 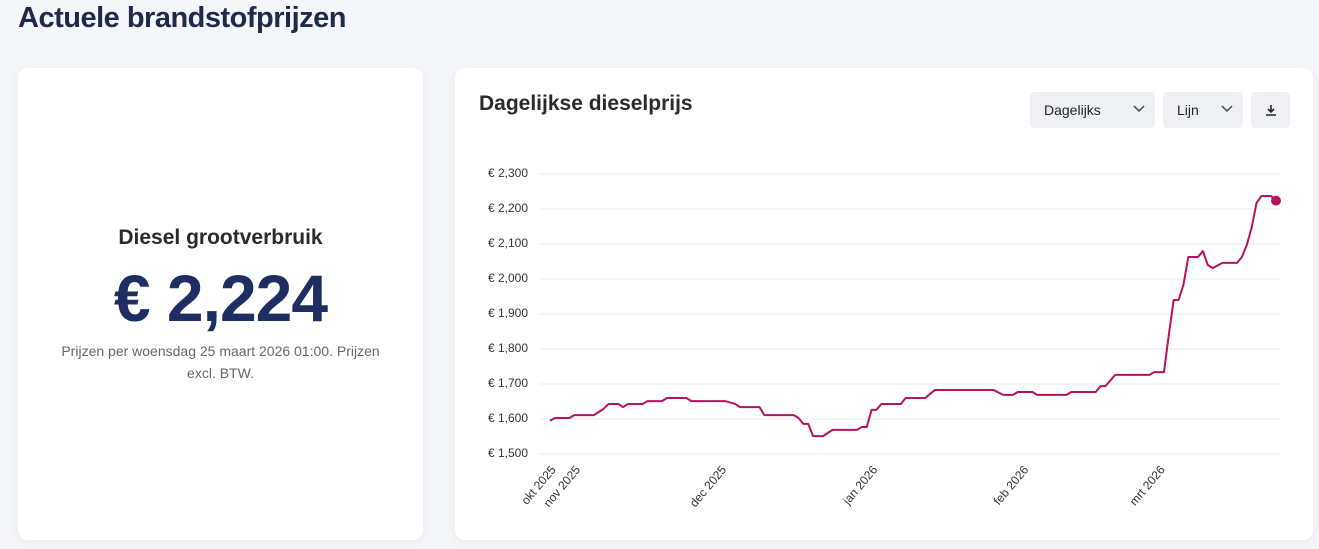 What do you see at coordinates (586, 103) in the screenshot?
I see `chart-title: Dagelijkse dieselprijs` at bounding box center [586, 103].